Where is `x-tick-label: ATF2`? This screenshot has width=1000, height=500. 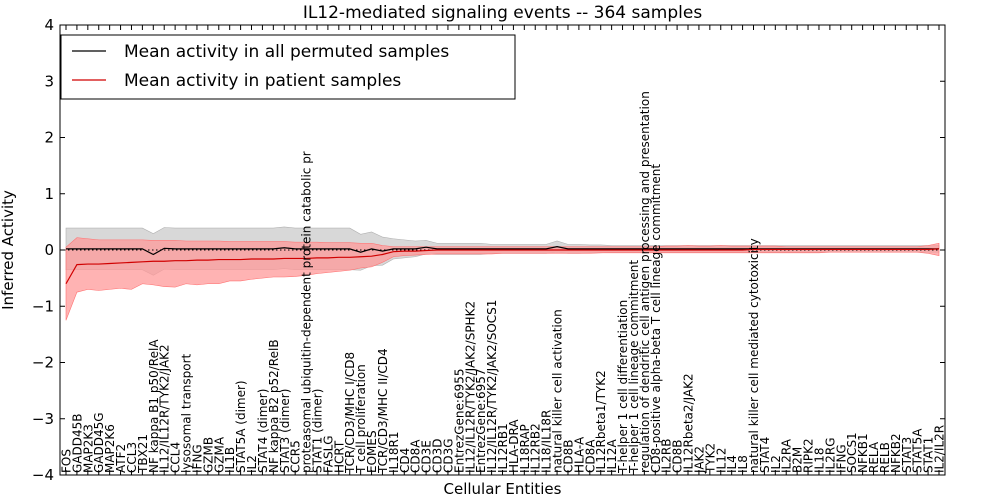
x-tick-label: ATF2 is located at coordinates (121, 458).